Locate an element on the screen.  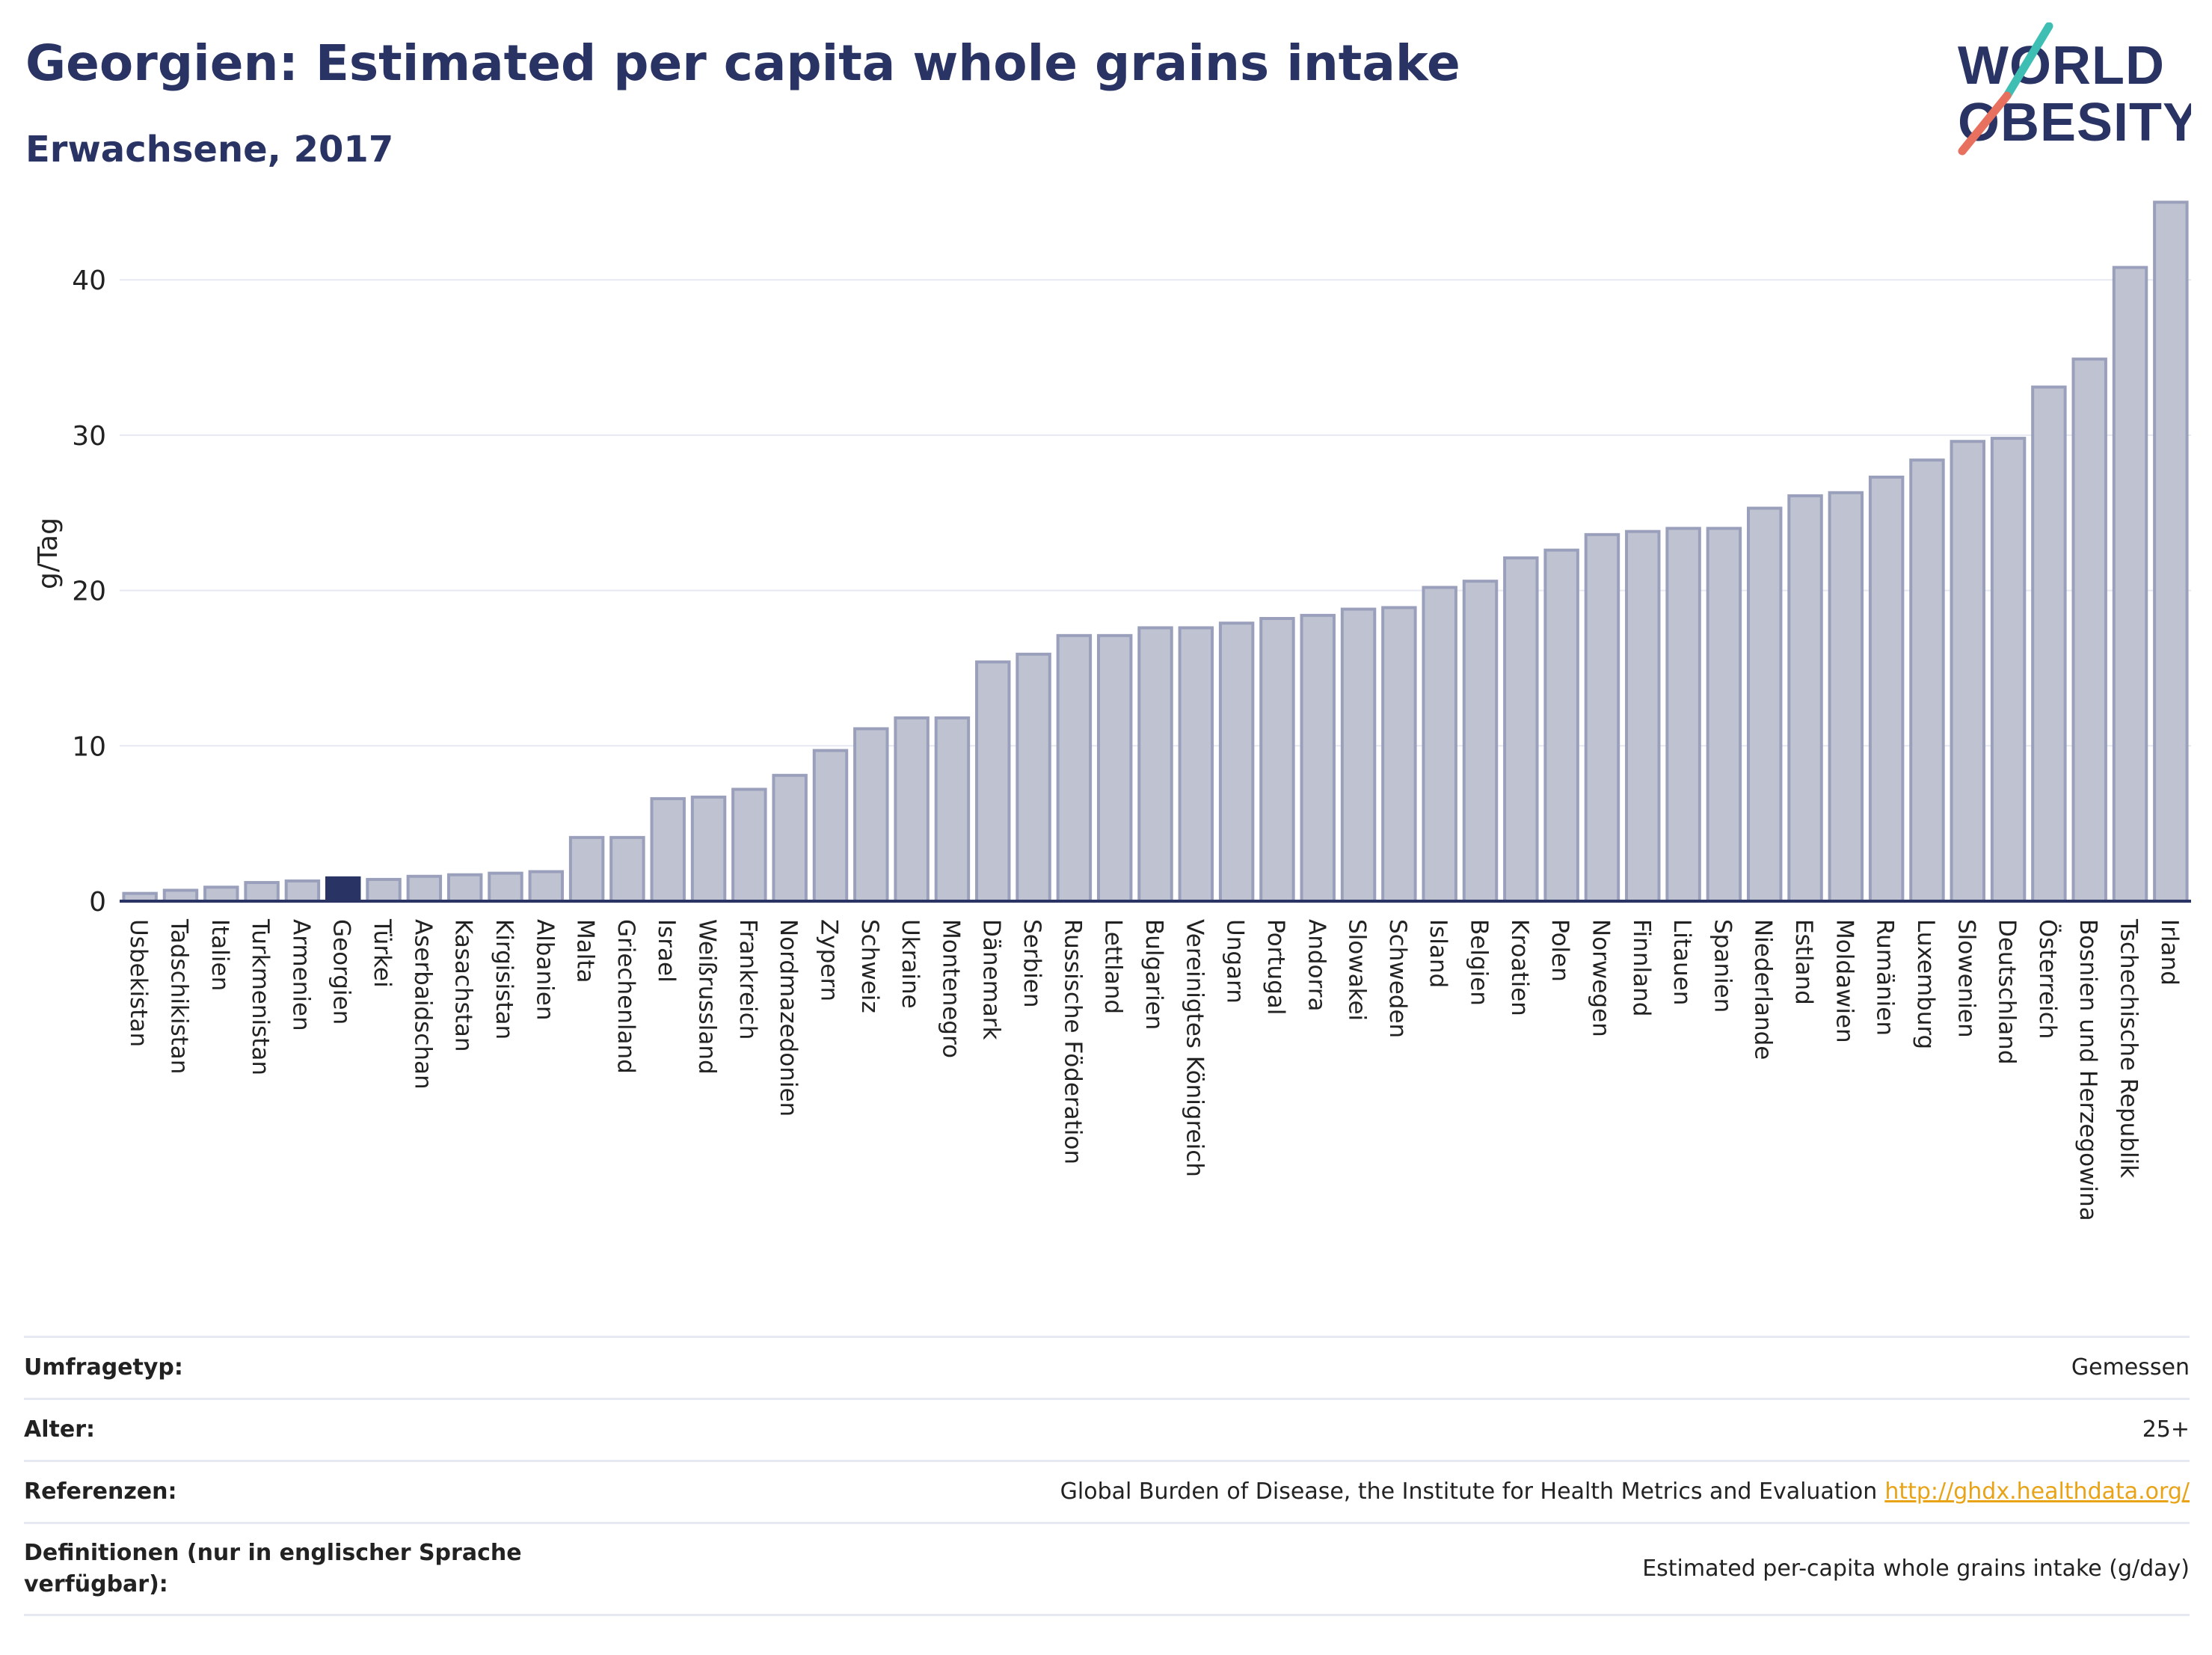
x-tick-label: Usbekistan is located at coordinates (138, 983).